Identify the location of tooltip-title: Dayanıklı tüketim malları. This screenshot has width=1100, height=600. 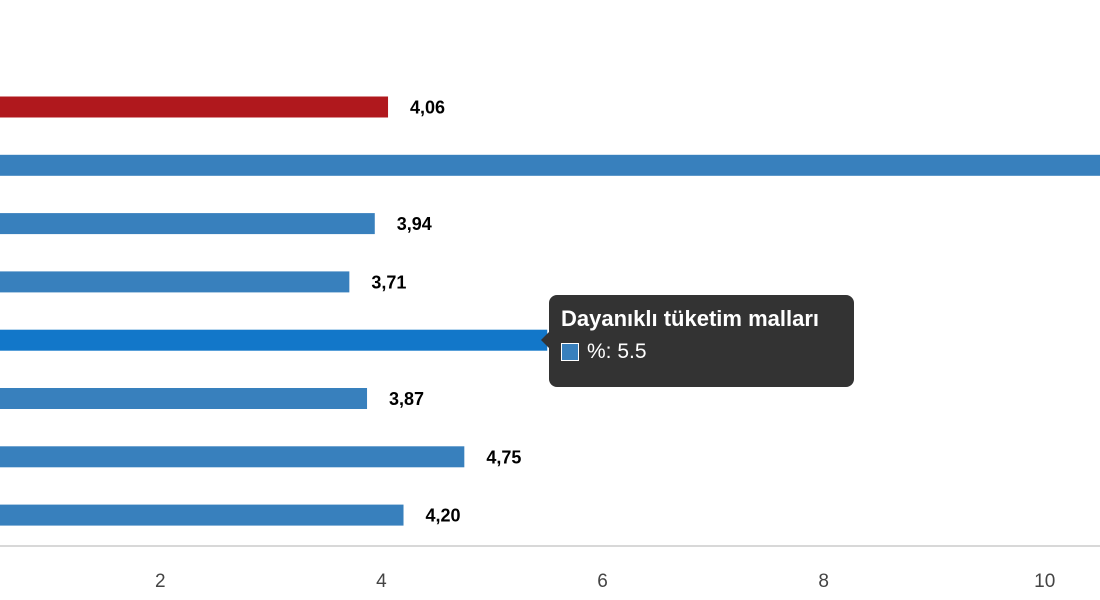
(690, 318).